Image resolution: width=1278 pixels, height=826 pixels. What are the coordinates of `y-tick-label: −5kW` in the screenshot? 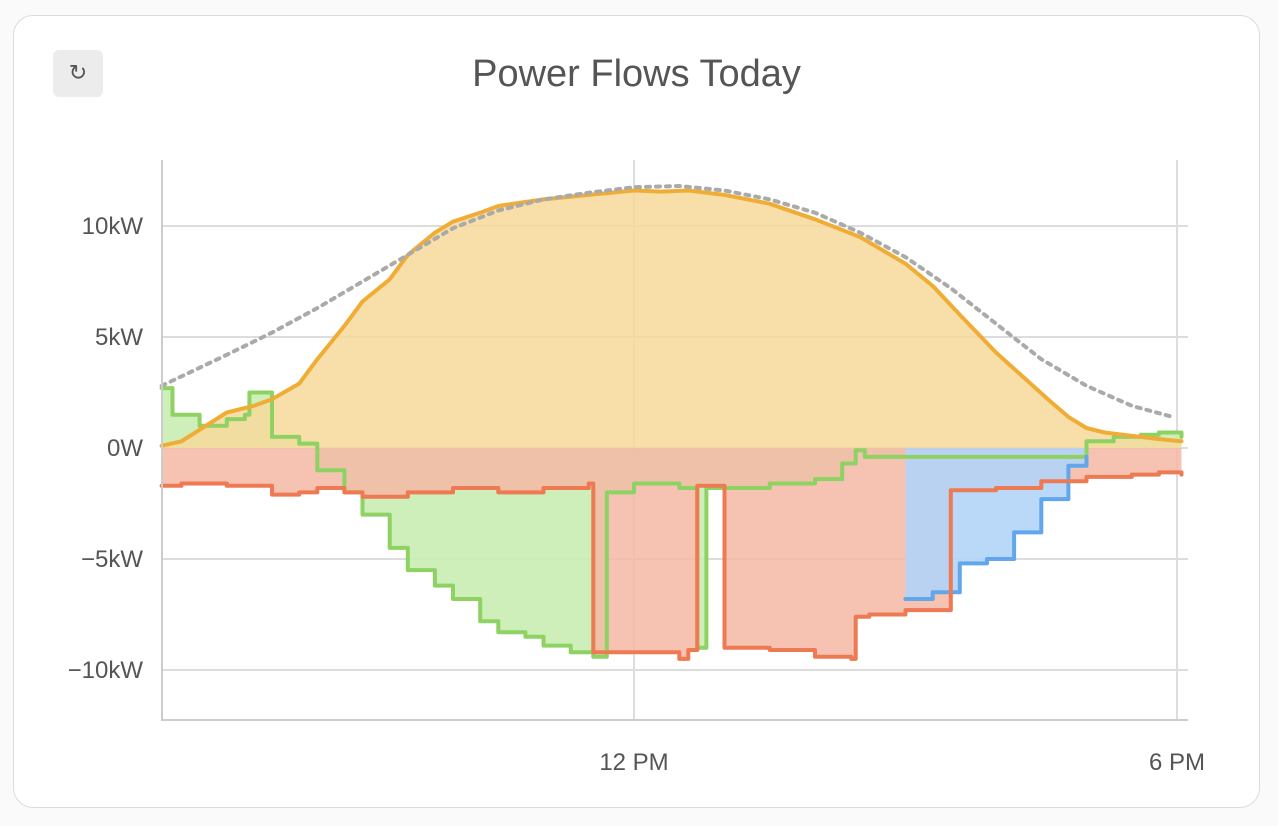 It's located at (112, 559).